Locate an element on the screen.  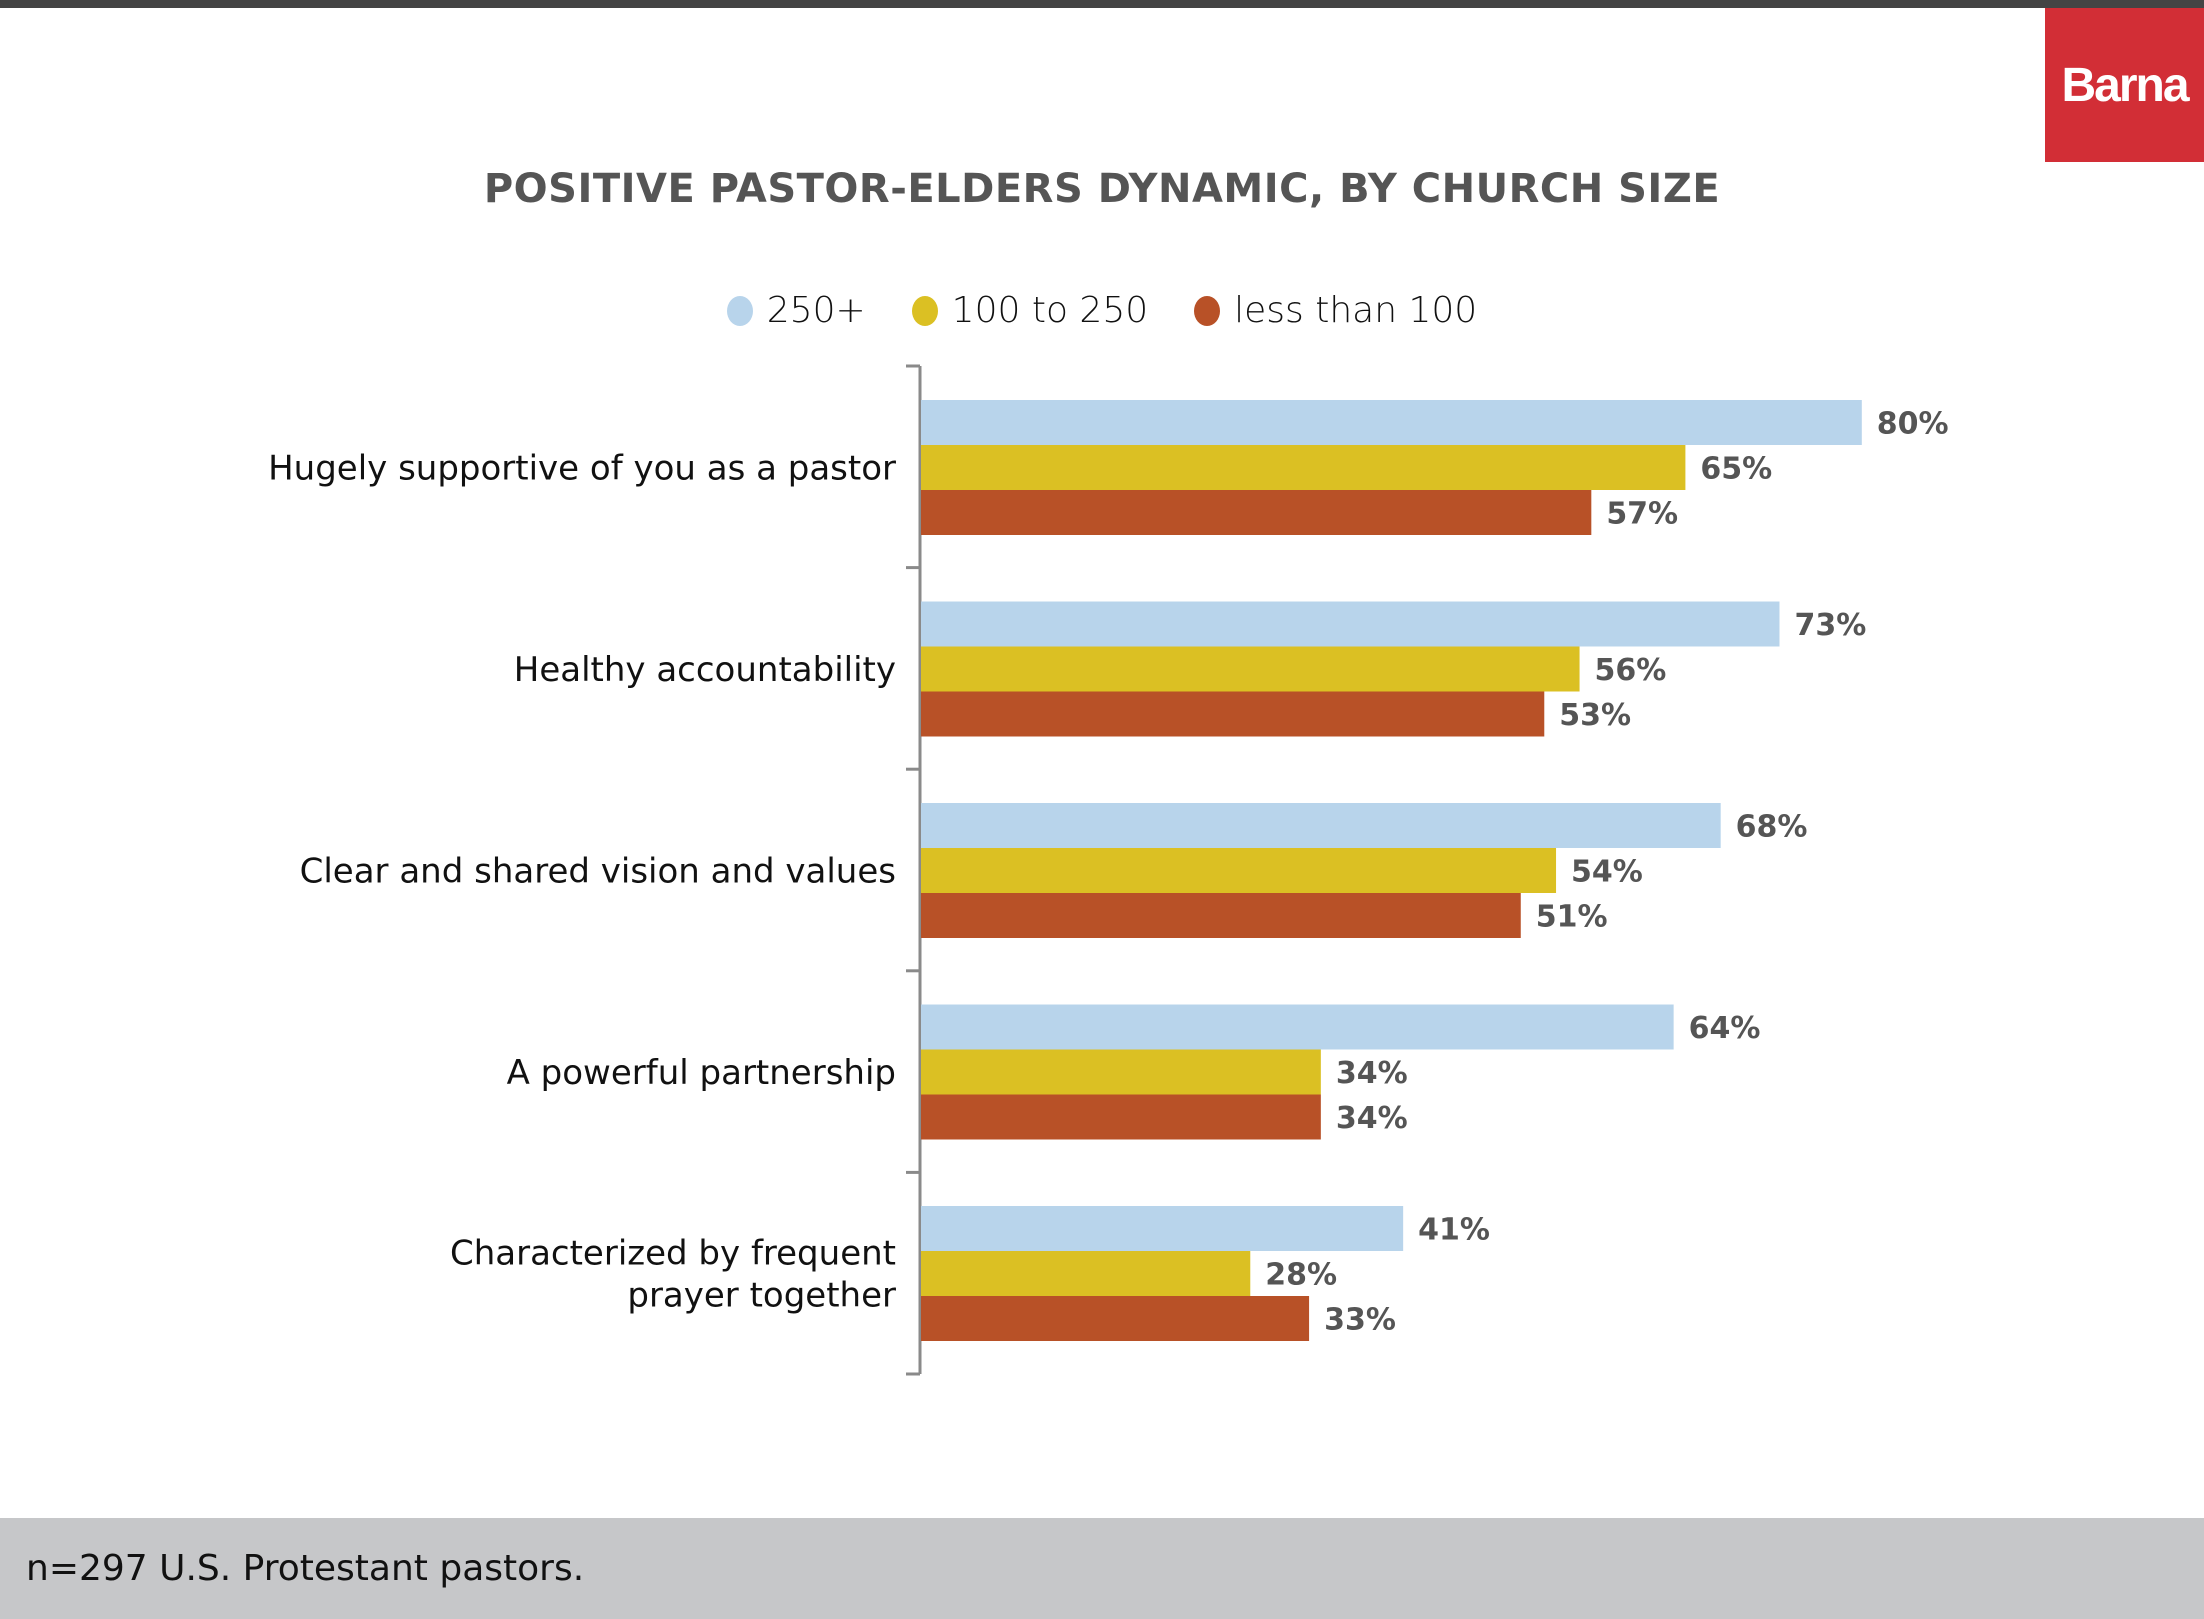
data-label: 64% is located at coordinates (1725, 1028).